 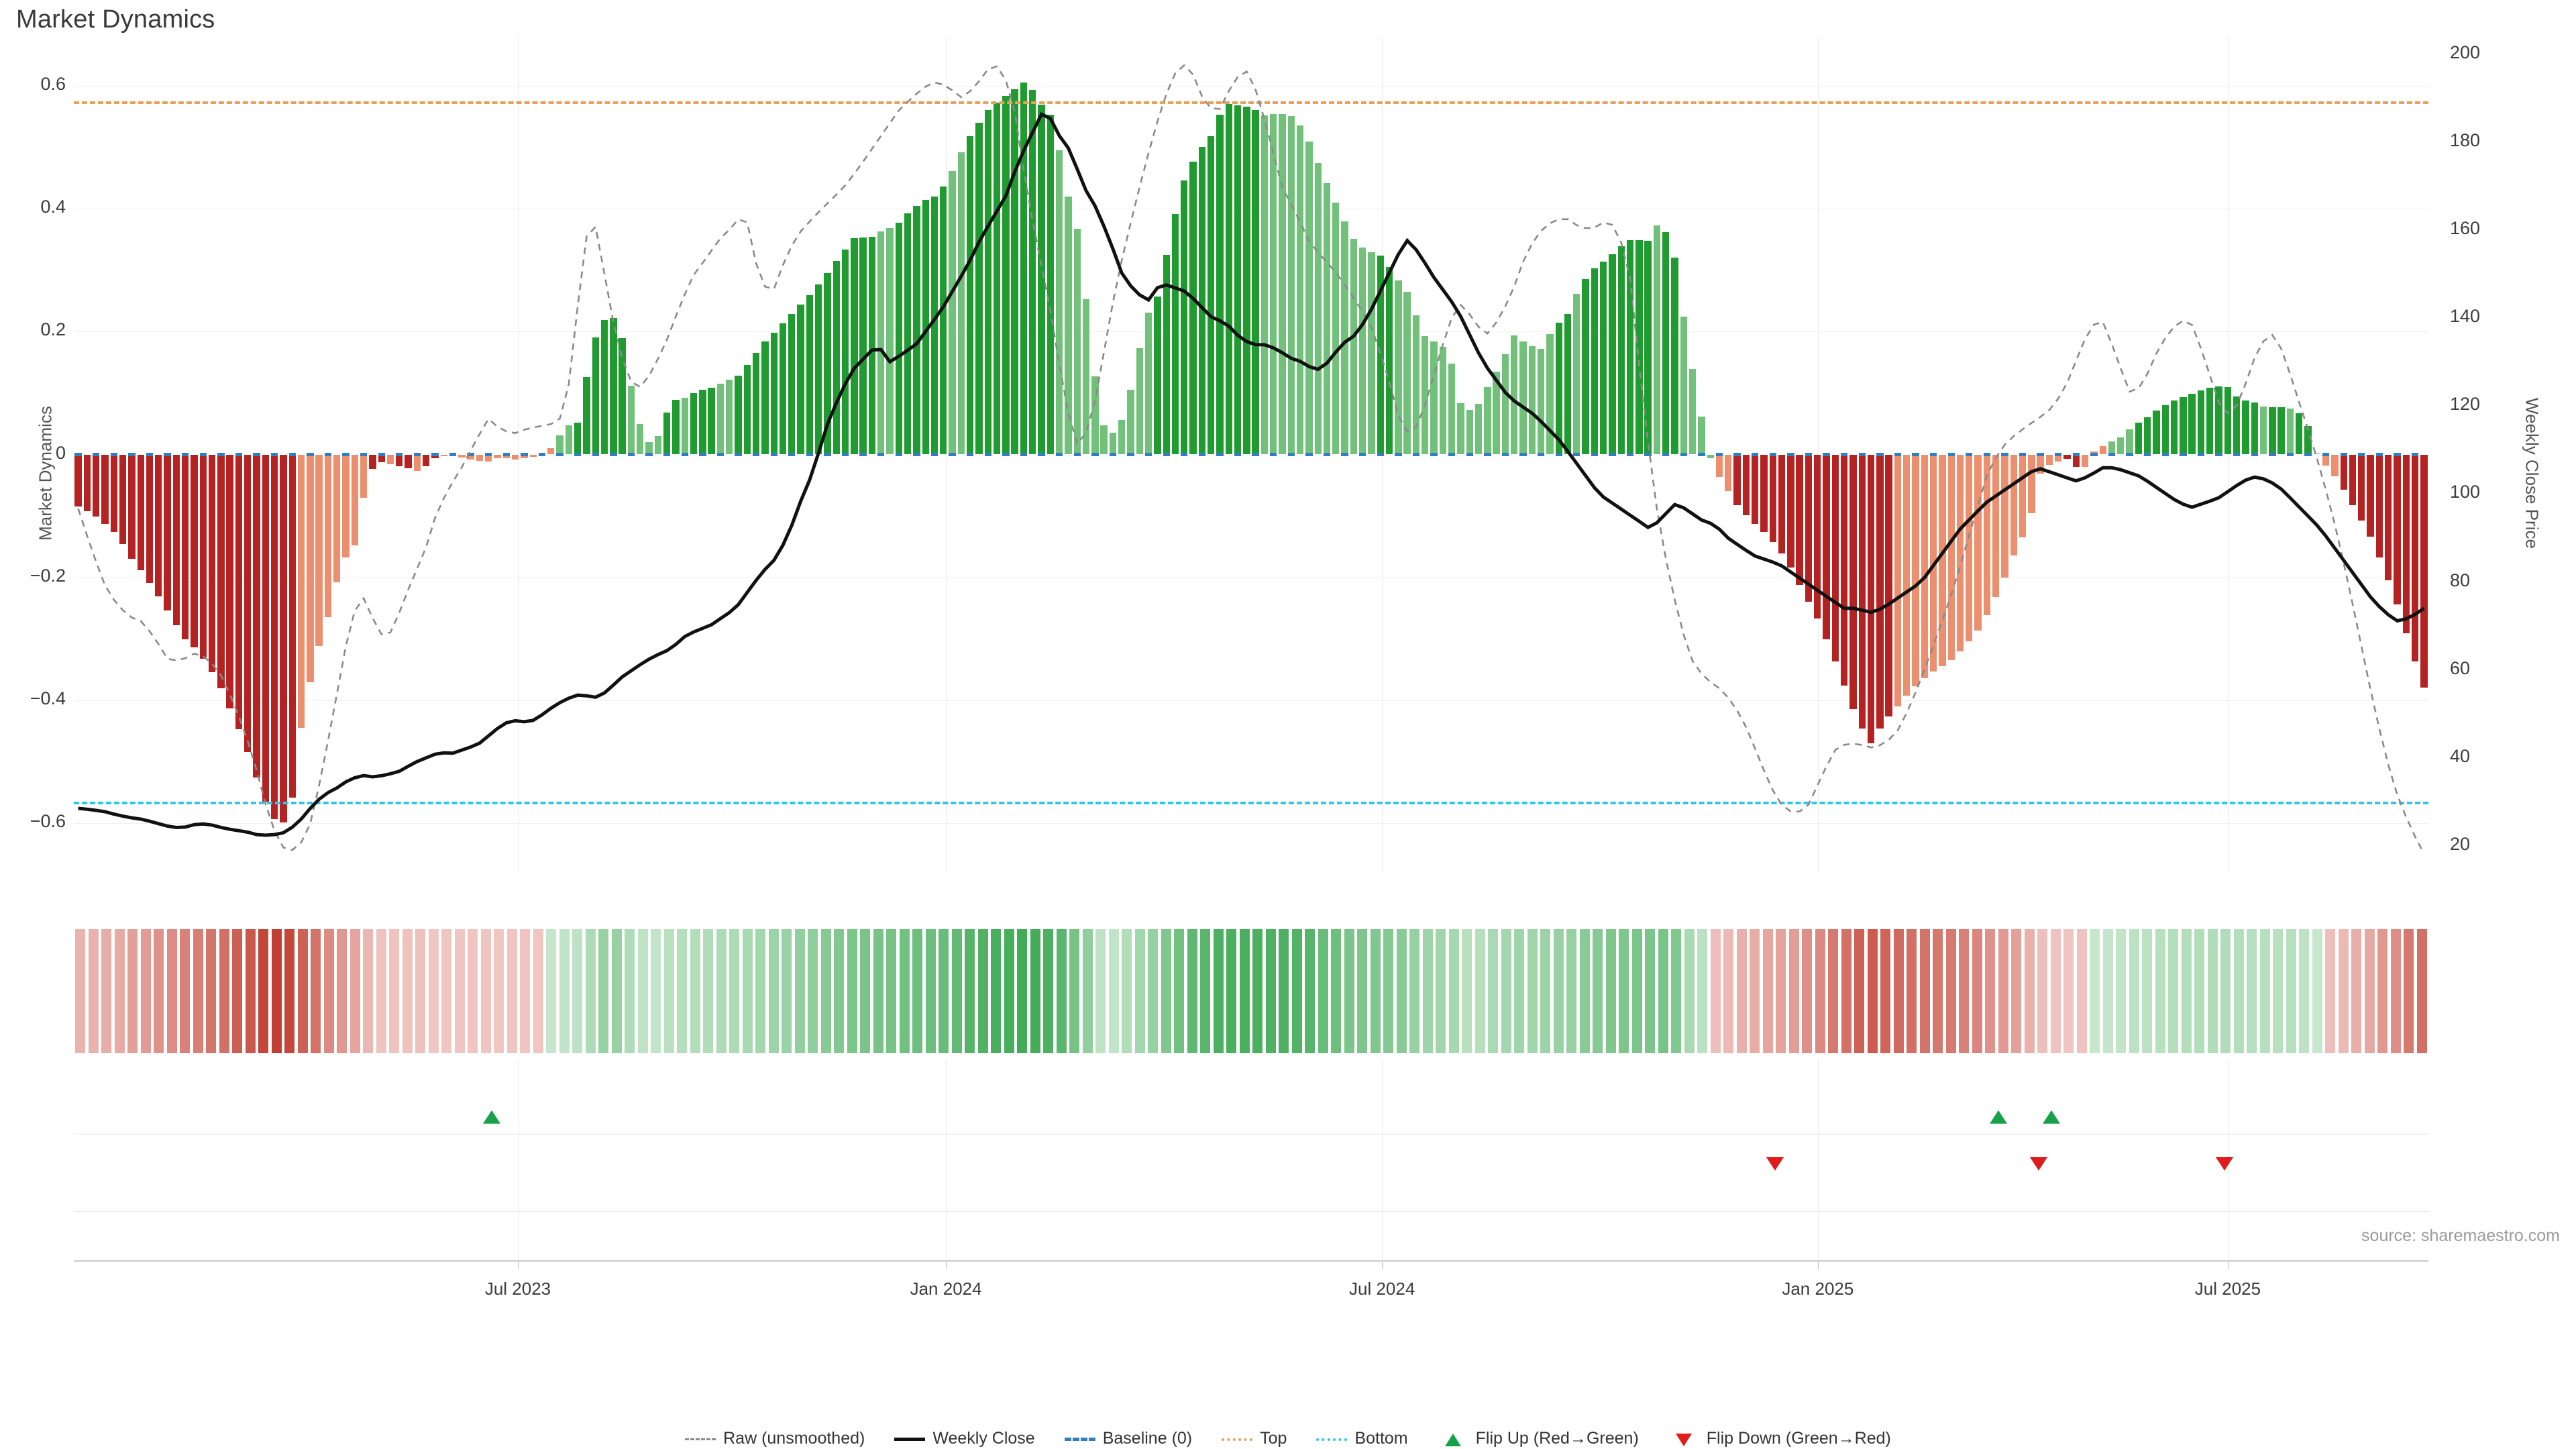 I want to click on y-tick-left: −0.6, so click(x=48, y=820).